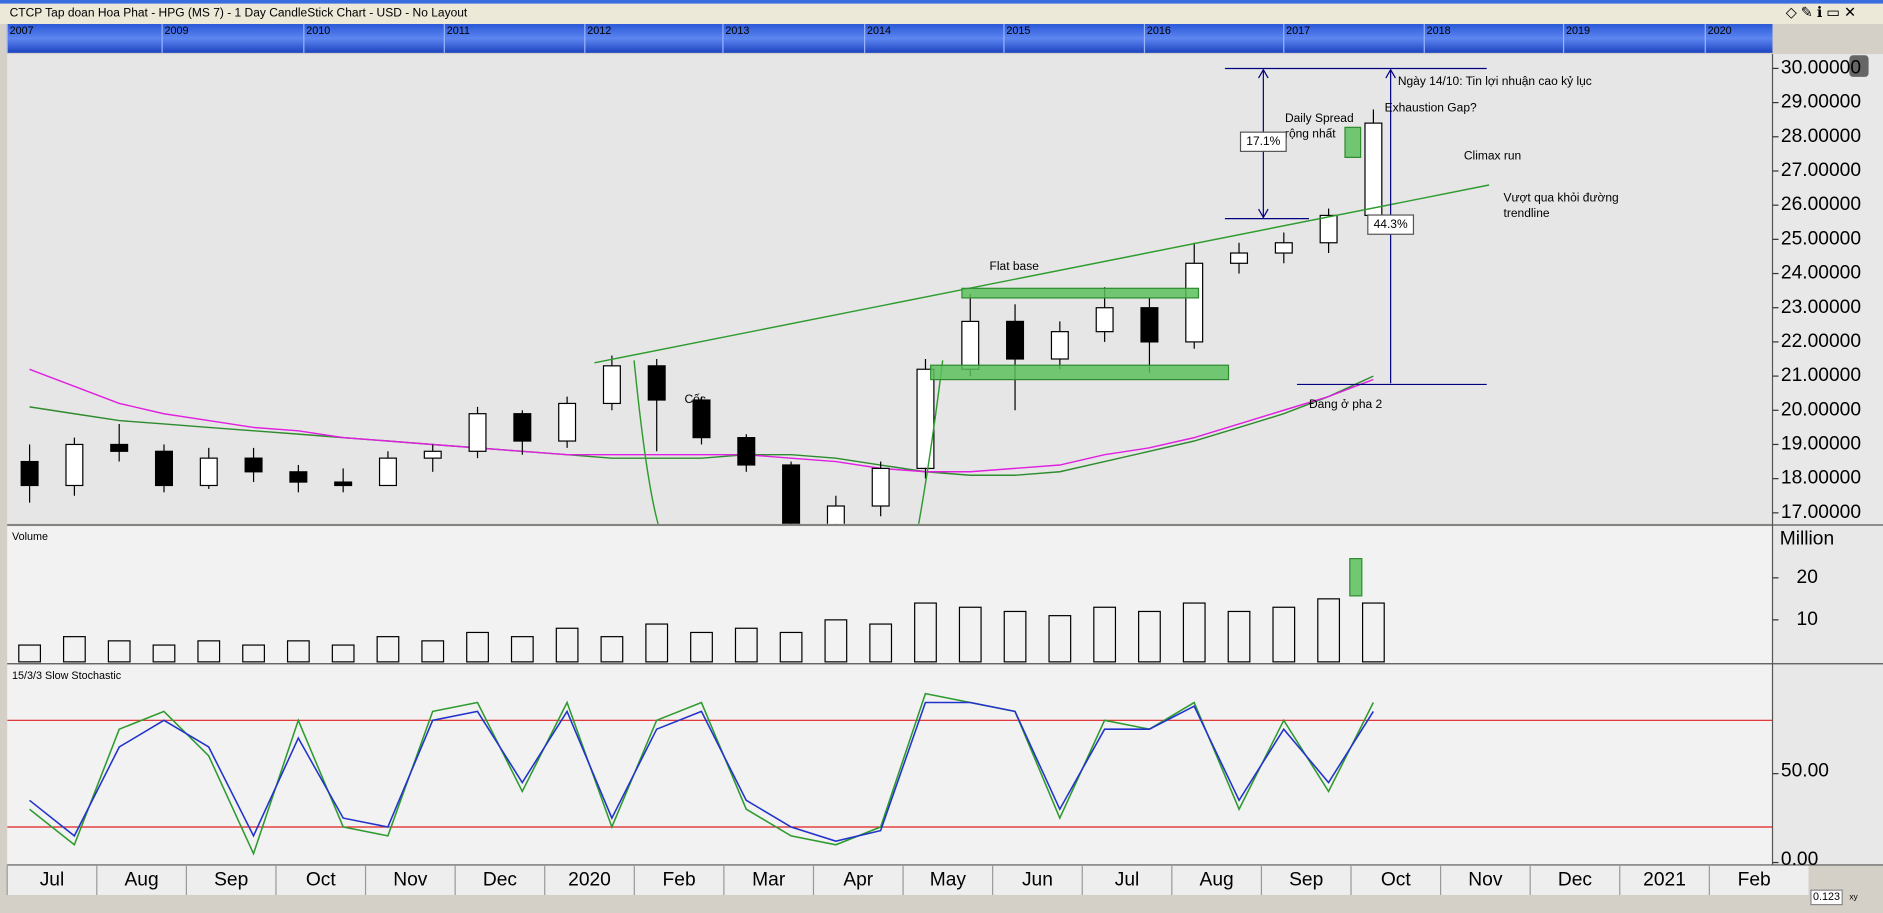 This screenshot has height=913, width=1883. I want to click on right-axis, so click(1827, 459).